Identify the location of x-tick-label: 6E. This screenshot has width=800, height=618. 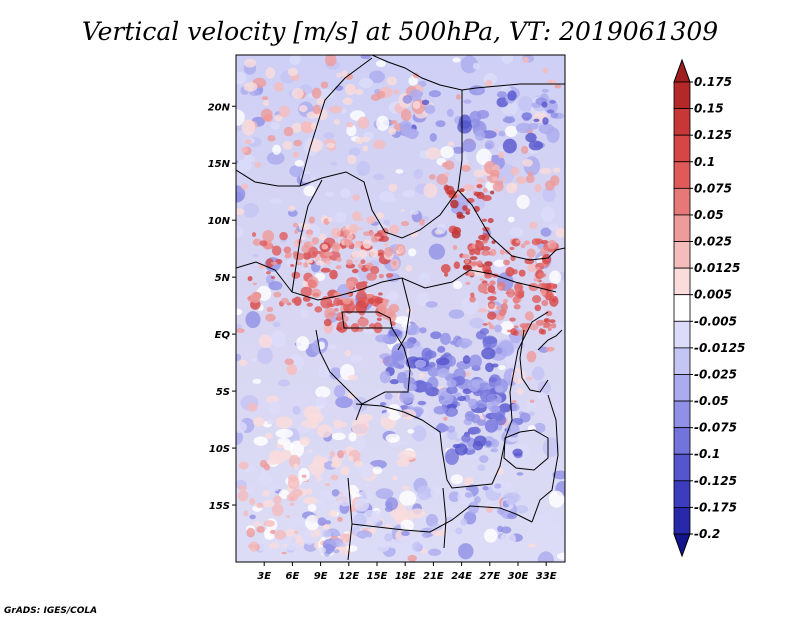
(293, 576).